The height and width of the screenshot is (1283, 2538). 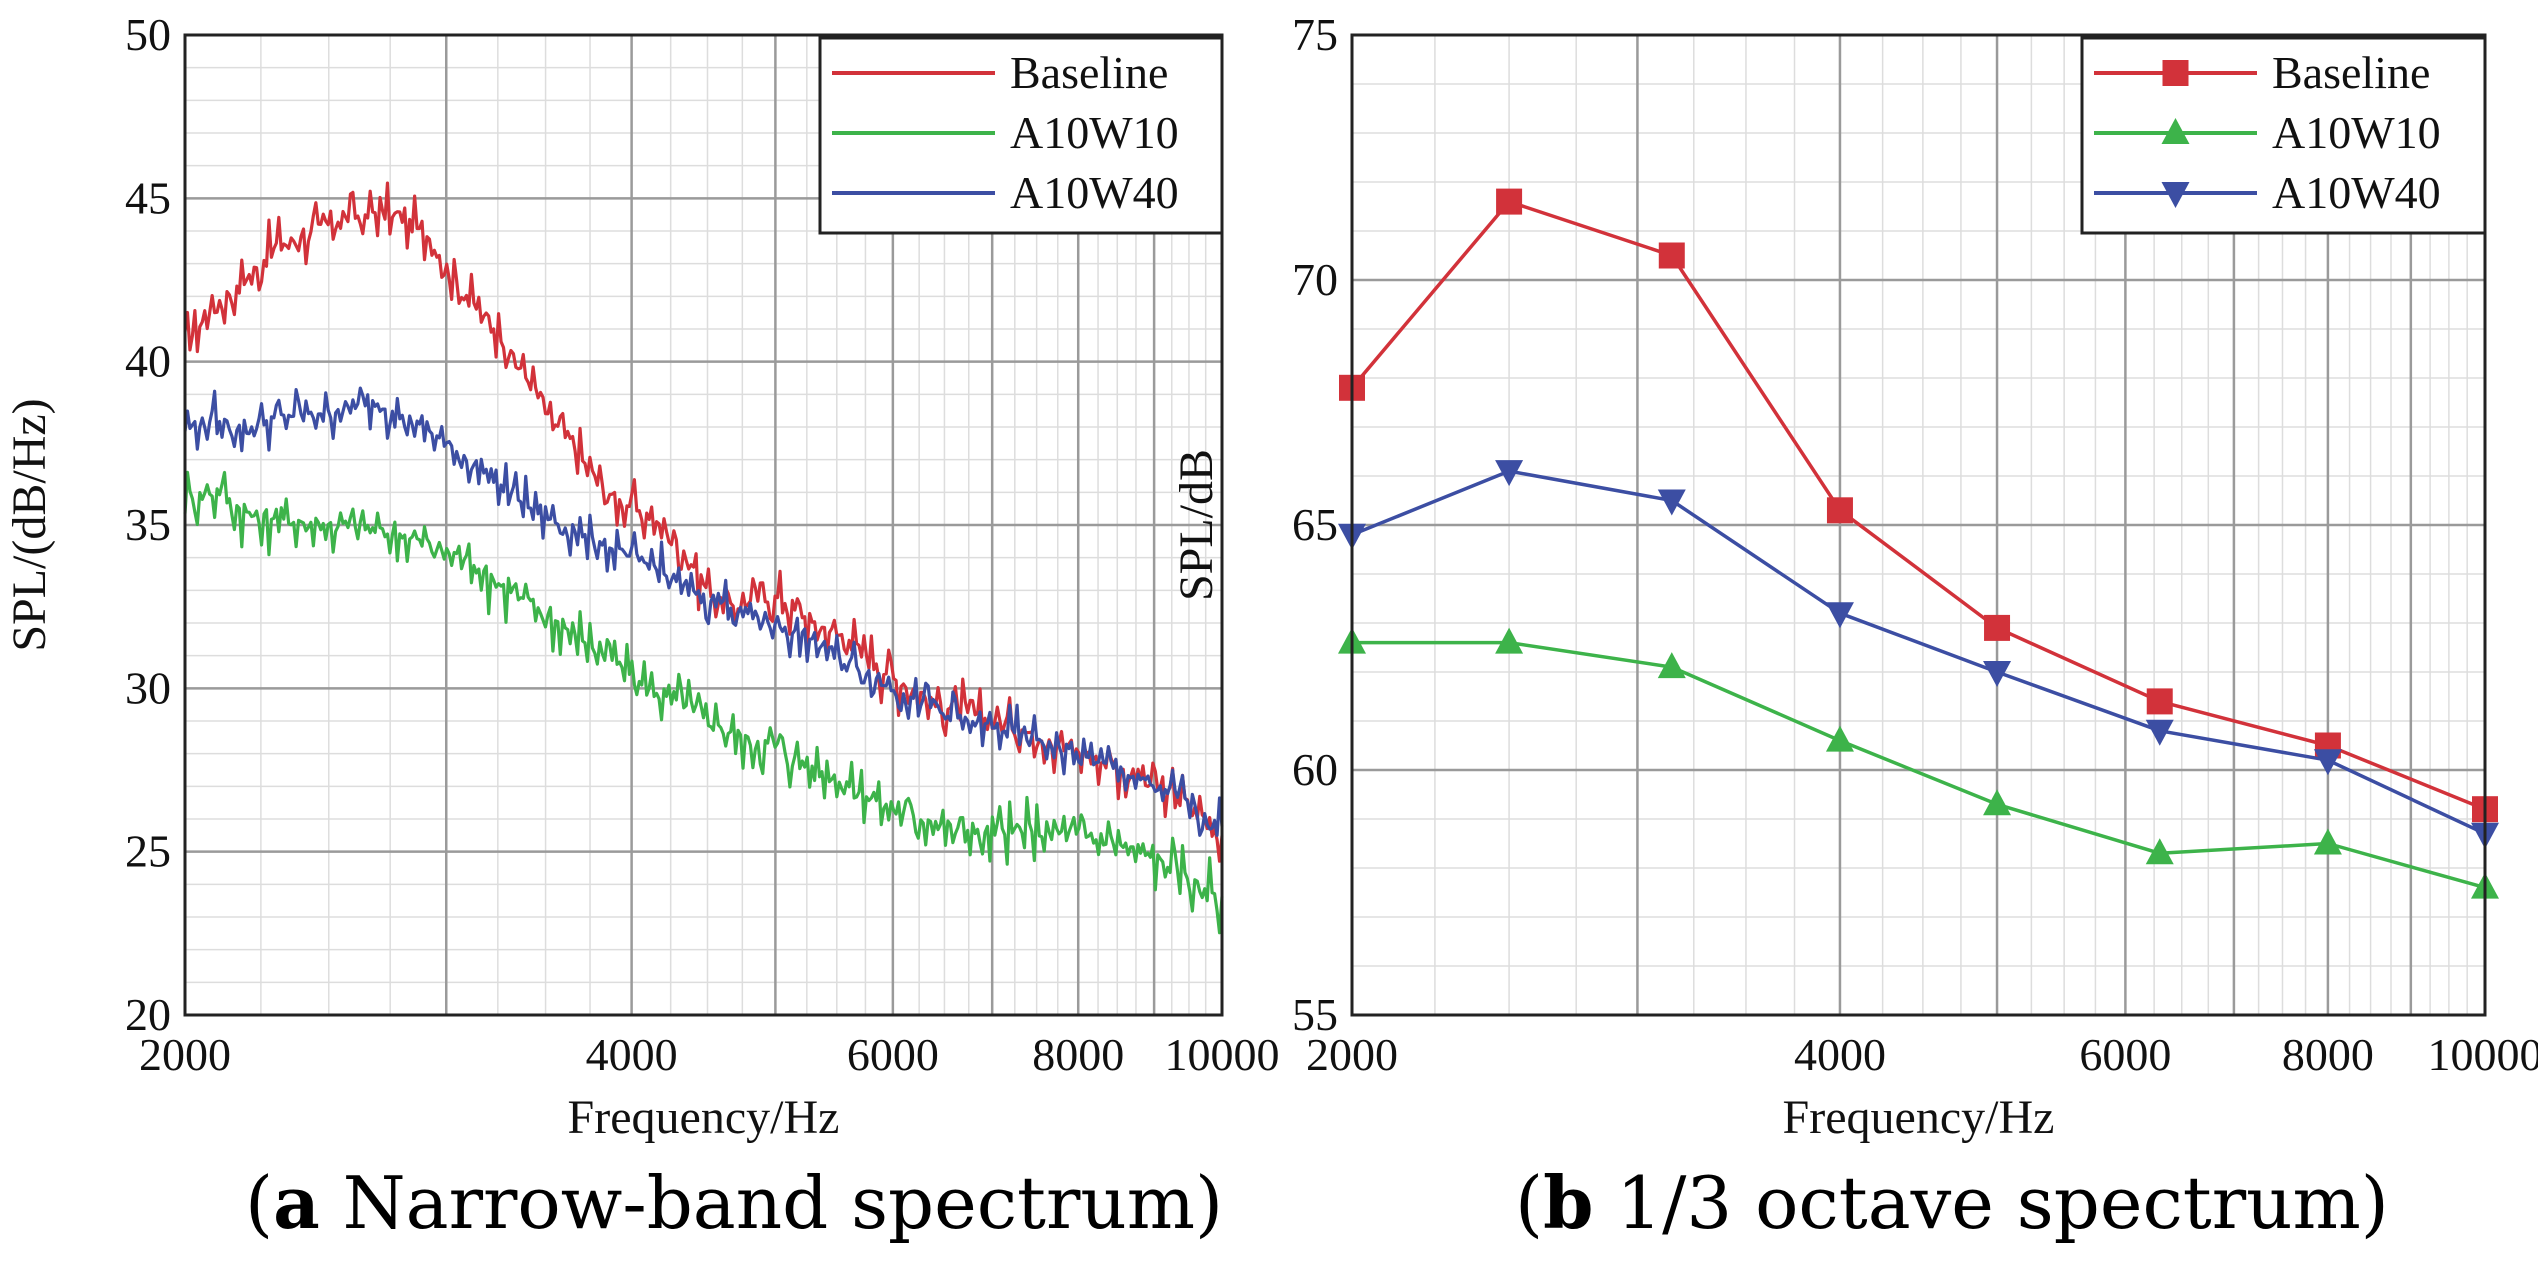 What do you see at coordinates (148, 197) in the screenshot?
I see `y-tick-label: 45` at bounding box center [148, 197].